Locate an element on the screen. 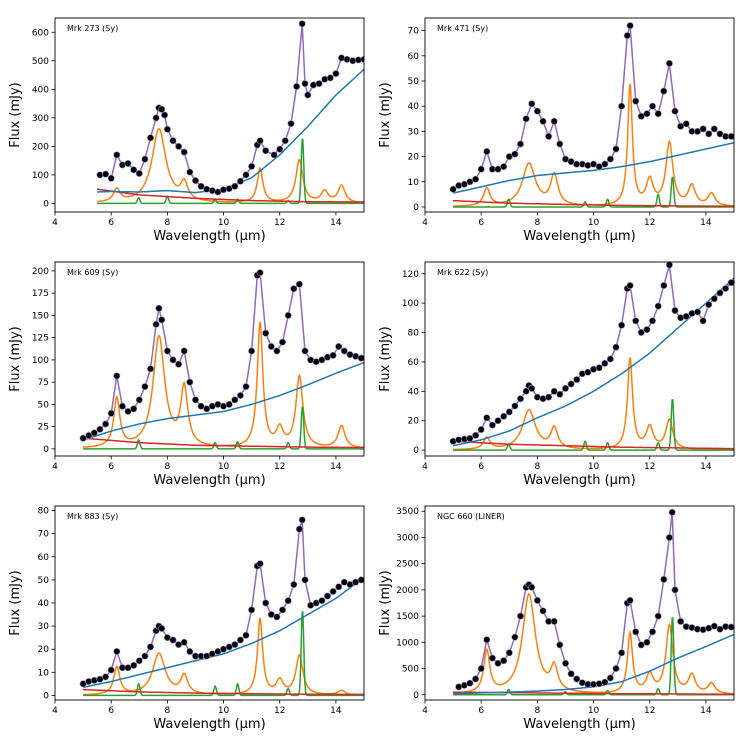  panel-label: NGC 660 (LINER) is located at coordinates (471, 516).